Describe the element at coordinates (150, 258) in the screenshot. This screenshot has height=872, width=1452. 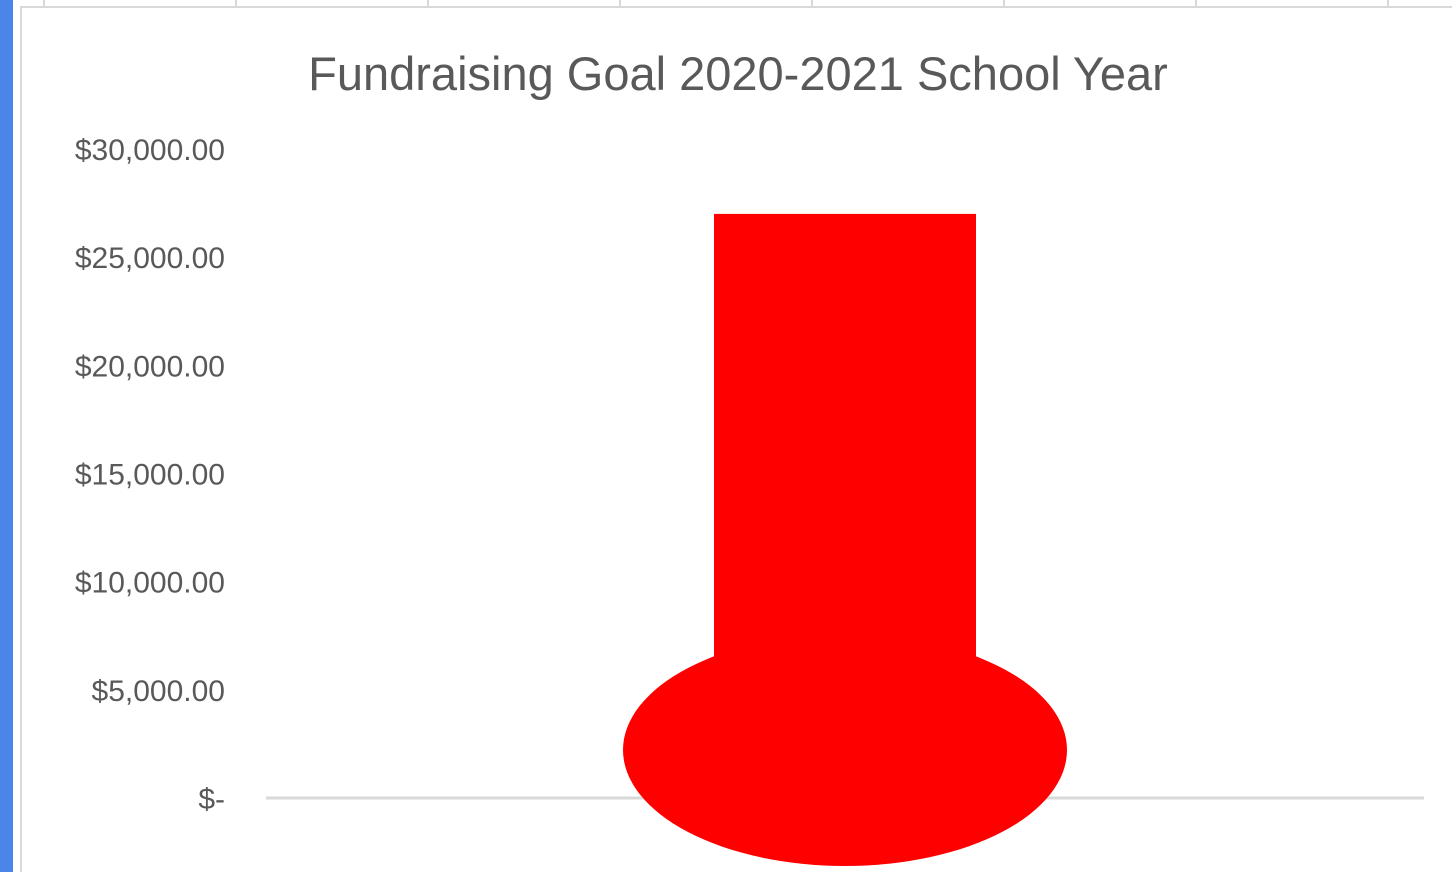
I see `y-tick-label: $25,000.00` at that location.